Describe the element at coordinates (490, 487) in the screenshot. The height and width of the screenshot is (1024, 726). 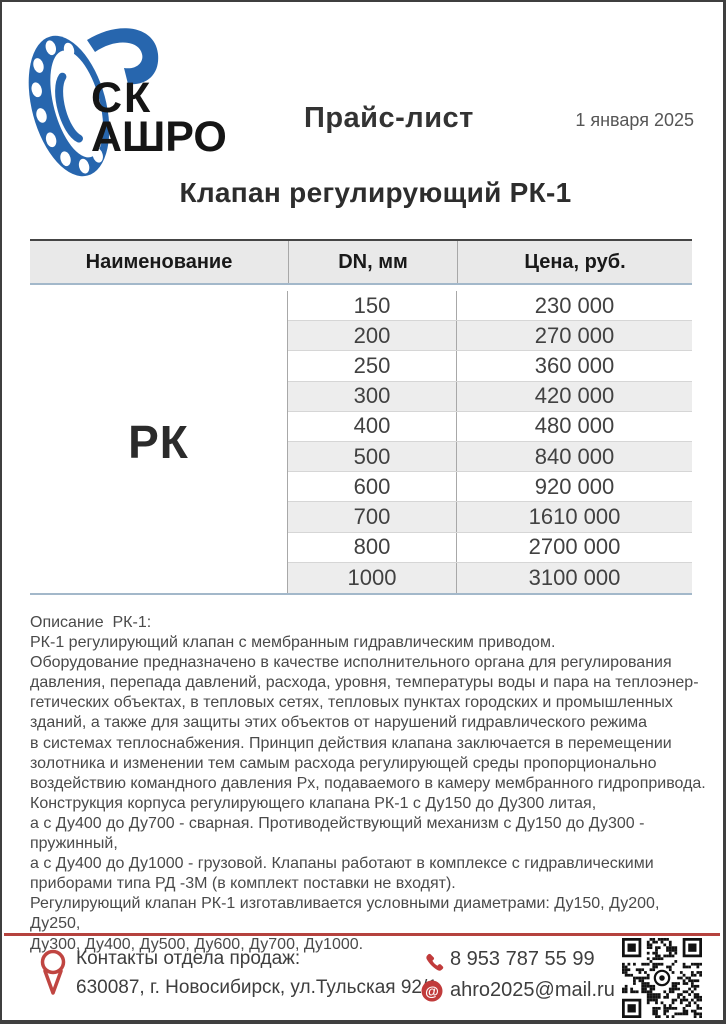
I see `table-row: 600 920 000` at that location.